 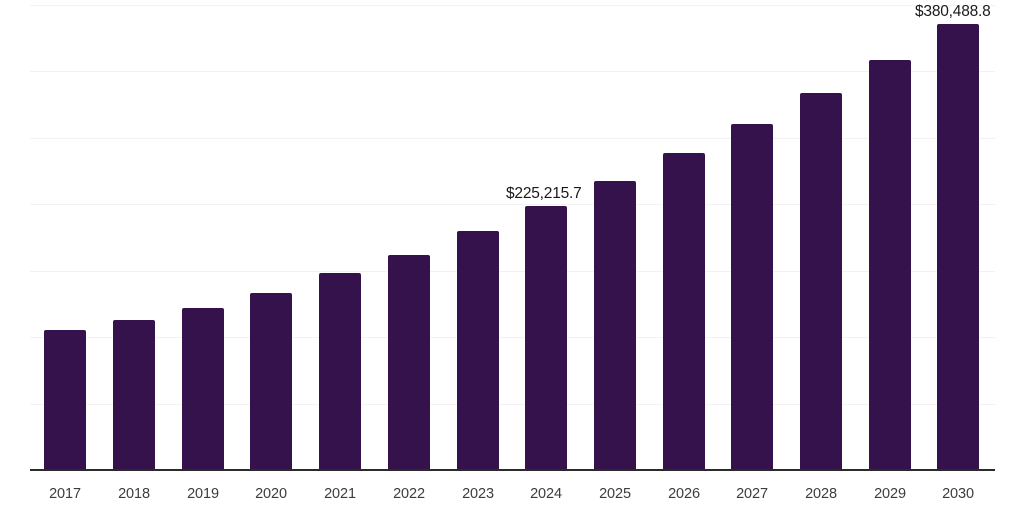 What do you see at coordinates (958, 494) in the screenshot?
I see `x-tick-2030: 2030` at bounding box center [958, 494].